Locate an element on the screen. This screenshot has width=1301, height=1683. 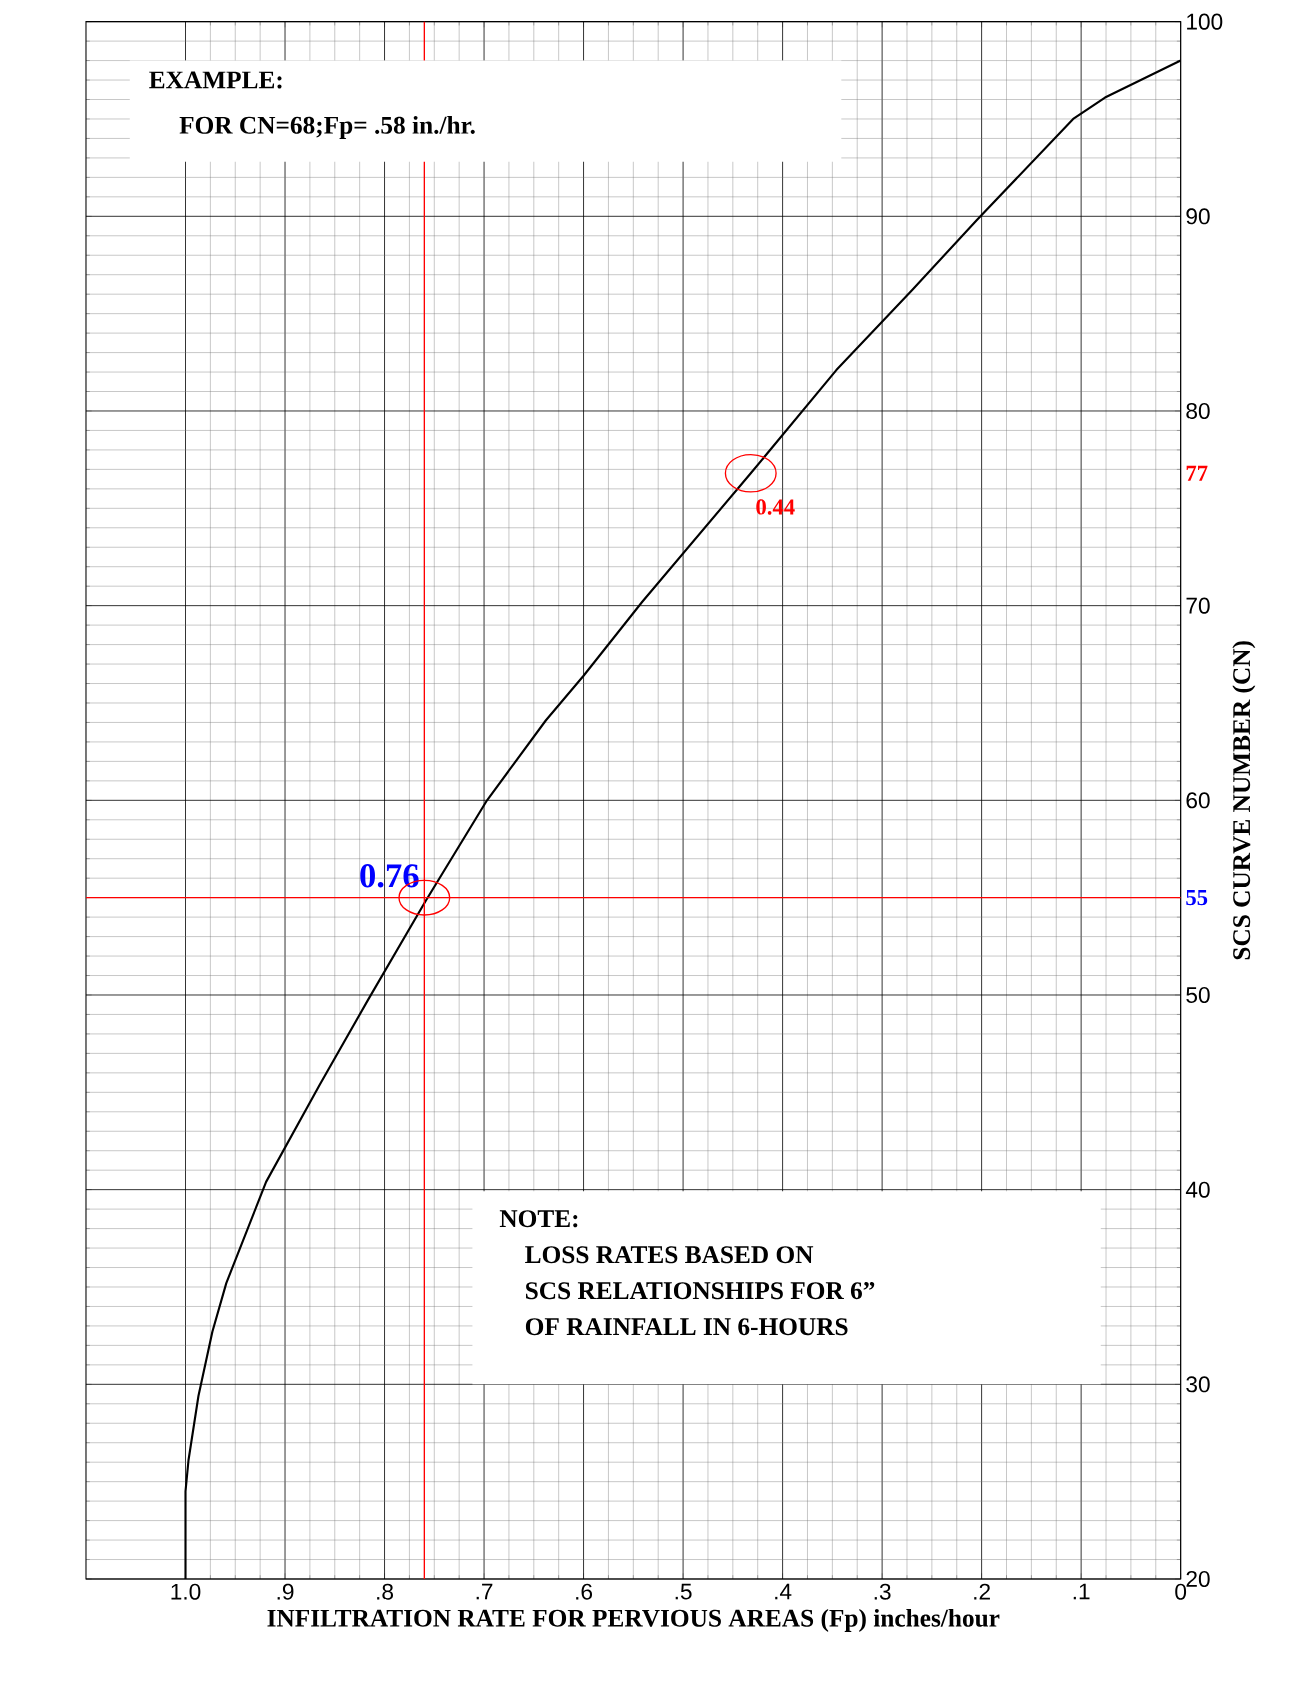
x-axis-title: INFILTRATION RATE FOR PERVIOUS AREAS (Fp) inches/hour is located at coordinates (633, 1620).